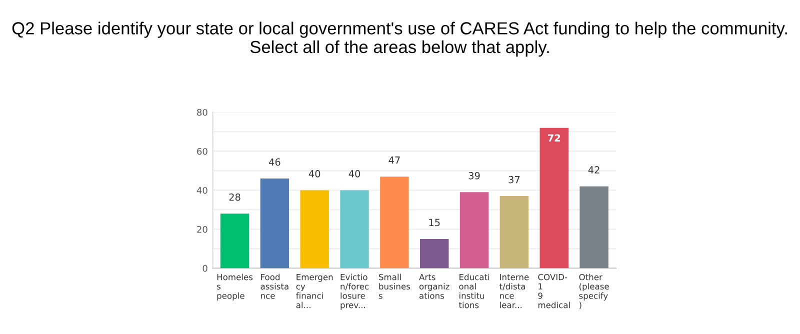 The width and height of the screenshot is (800, 334). What do you see at coordinates (202, 112) in the screenshot?
I see `y-tick-label: 80` at bounding box center [202, 112].